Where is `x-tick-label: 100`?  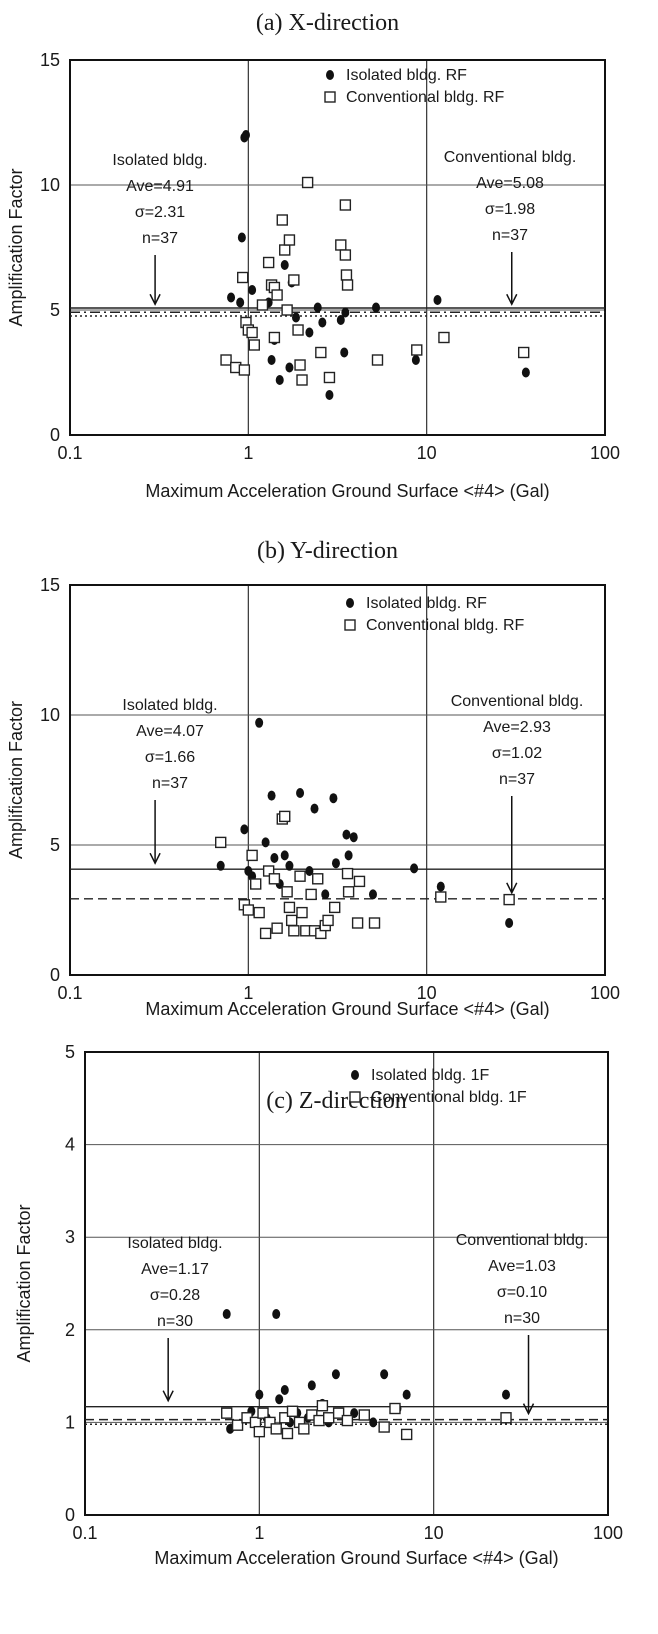
x-tick-label: 100 is located at coordinates (605, 453).